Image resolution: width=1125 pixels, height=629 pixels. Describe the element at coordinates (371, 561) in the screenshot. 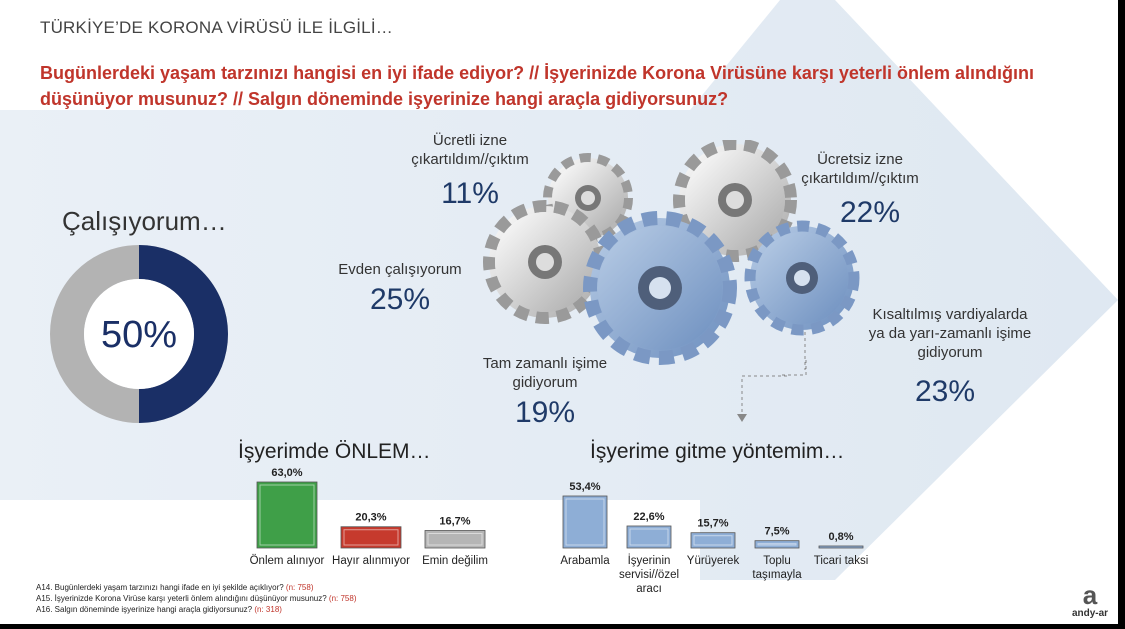

I see `category-label-2-line-1: Hayır alınmıyor` at that location.